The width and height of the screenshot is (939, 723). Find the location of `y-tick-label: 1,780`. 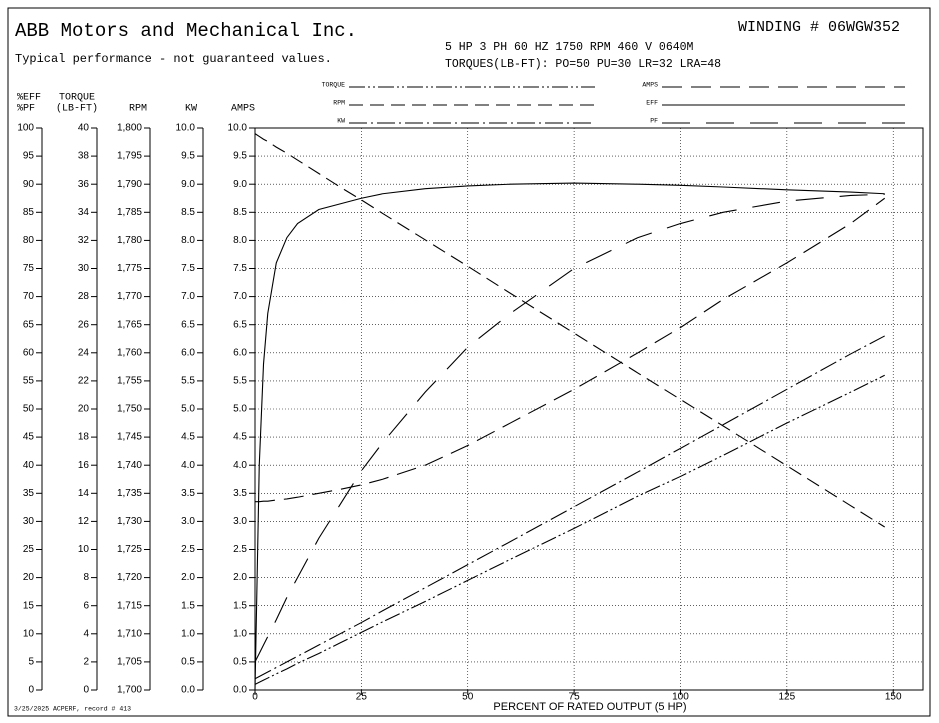

y-tick-label: 1,780 is located at coordinates (129, 240).